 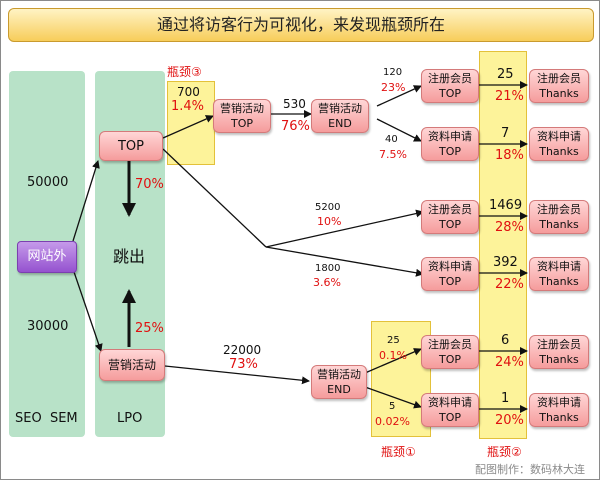 What do you see at coordinates (392, 421) in the screenshot?
I see `low-doc-pct: 0.02%` at bounding box center [392, 421].